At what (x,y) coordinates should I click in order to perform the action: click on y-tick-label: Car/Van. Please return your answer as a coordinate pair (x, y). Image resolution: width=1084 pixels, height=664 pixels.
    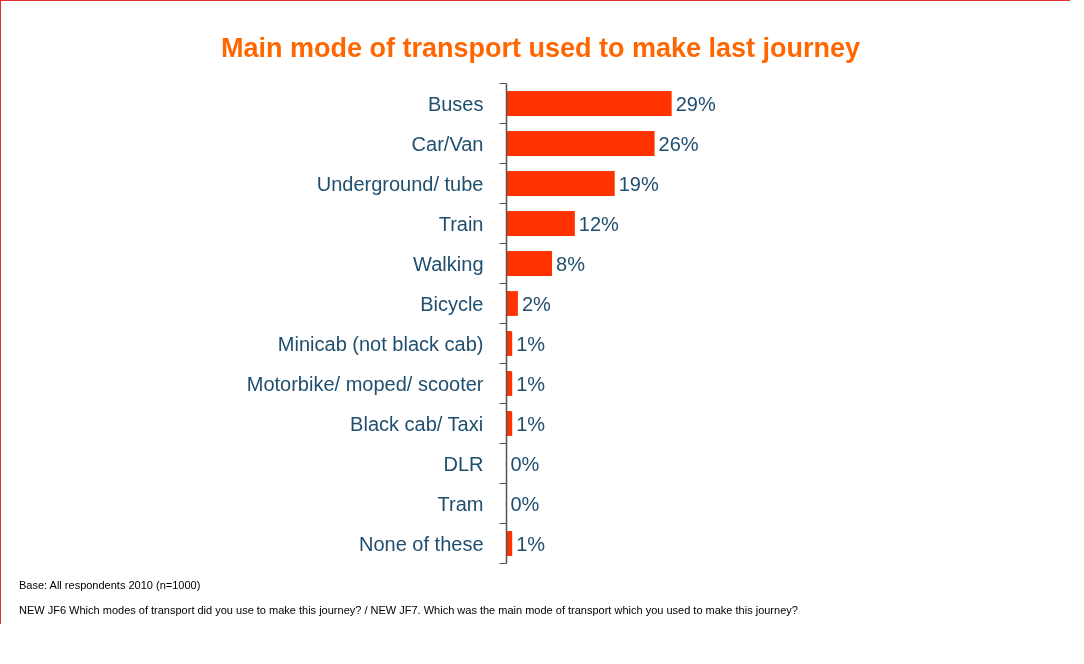
    Looking at the image, I should click on (447, 143).